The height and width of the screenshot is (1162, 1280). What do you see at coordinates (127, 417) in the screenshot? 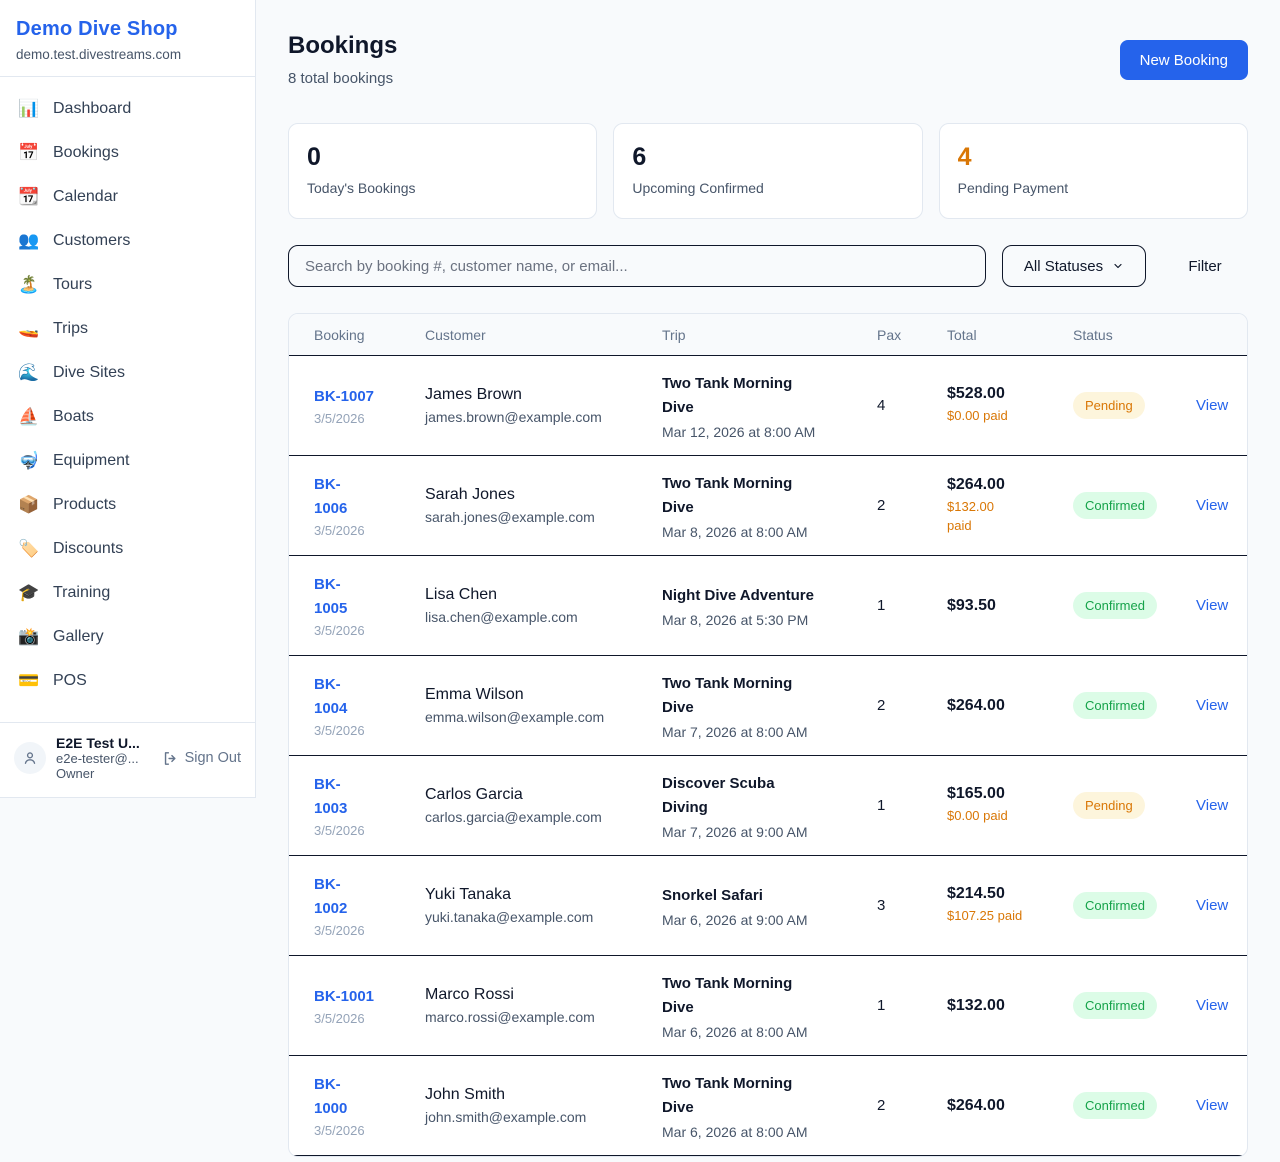
I see `sidebar-item: ⛵ Boats` at bounding box center [127, 417].